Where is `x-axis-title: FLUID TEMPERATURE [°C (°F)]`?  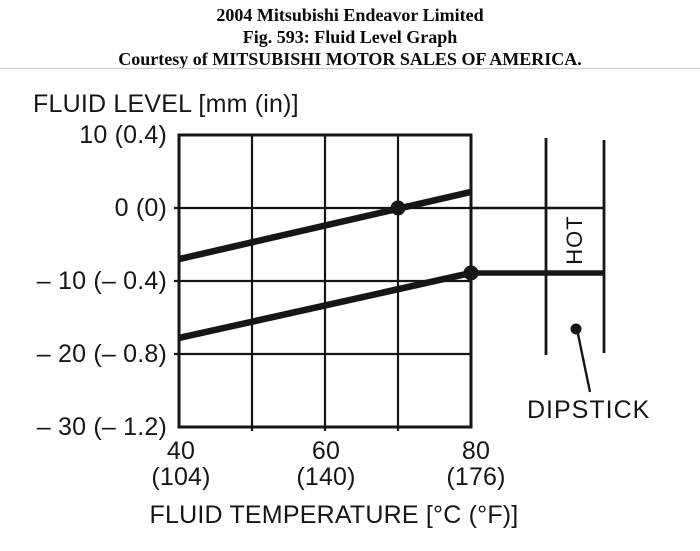
x-axis-title: FLUID TEMPERATURE [°C (°F)] is located at coordinates (334, 515).